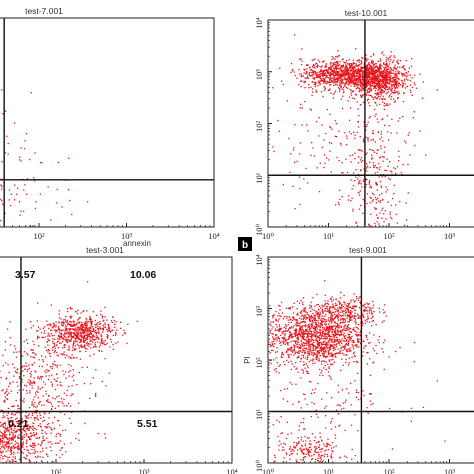 Image resolution: width=474 pixels, height=474 pixels. What do you see at coordinates (259, 127) in the screenshot?
I see `y-tick-label: 10²` at bounding box center [259, 127].